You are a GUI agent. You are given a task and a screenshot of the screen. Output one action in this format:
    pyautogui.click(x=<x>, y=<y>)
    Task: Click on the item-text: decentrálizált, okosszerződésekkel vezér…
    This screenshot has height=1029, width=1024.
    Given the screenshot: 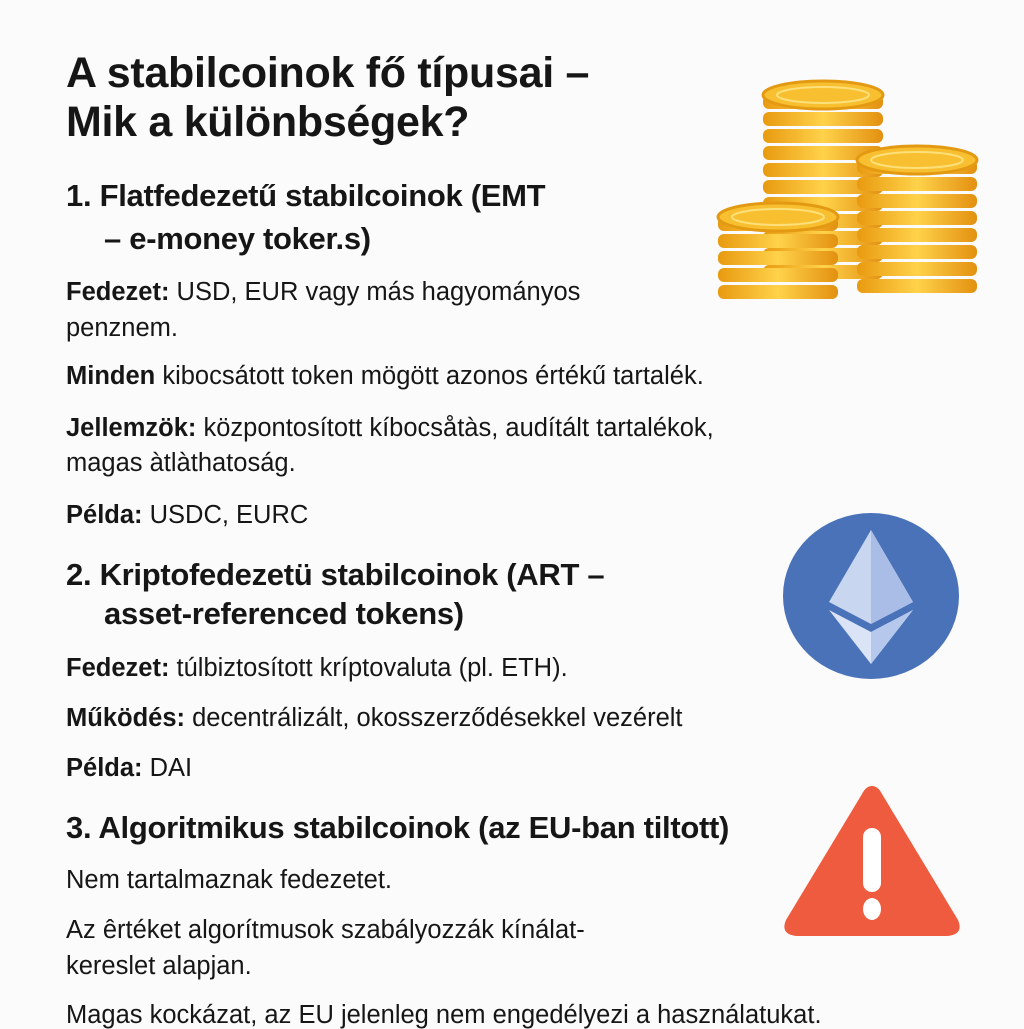 What is the action you would take?
    pyautogui.click(x=434, y=718)
    